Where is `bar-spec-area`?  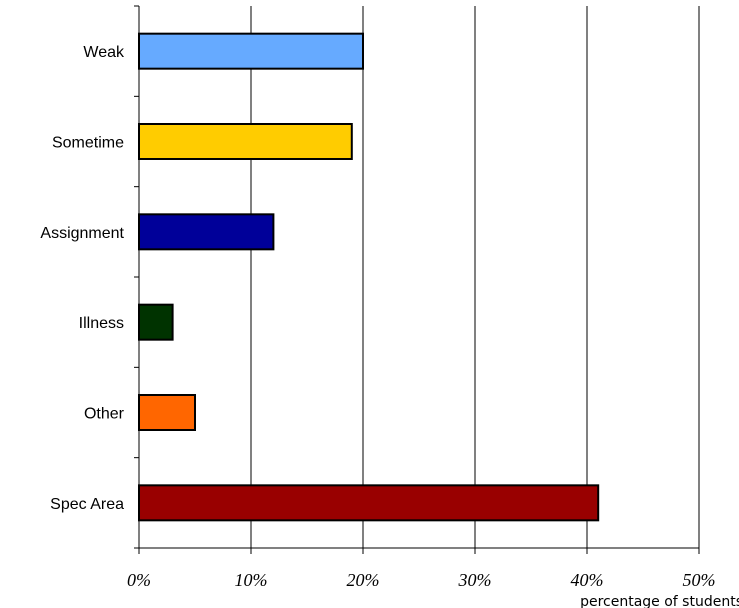
bar-spec-area is located at coordinates (369, 503).